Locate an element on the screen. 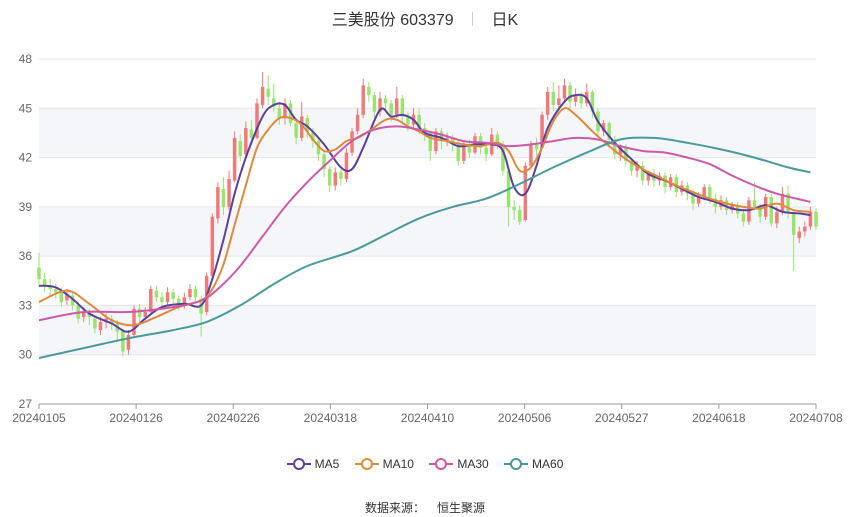 This screenshot has height=517, width=850. chart-title: 三美股份 603379 日K is located at coordinates (425, 17).